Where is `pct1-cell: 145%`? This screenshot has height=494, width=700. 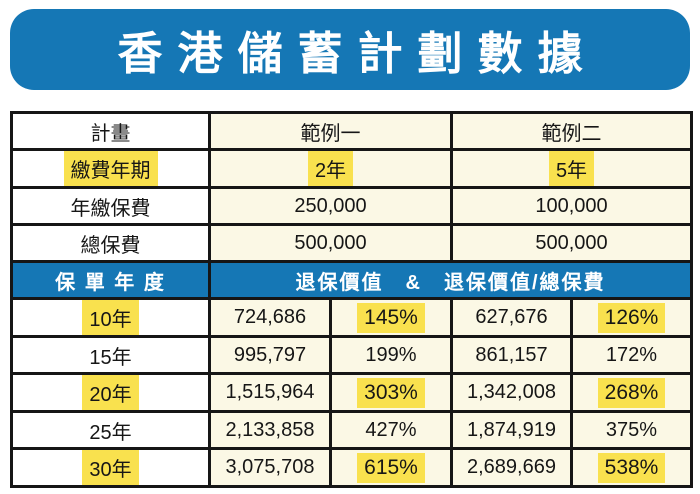 pct1-cell: 145% is located at coordinates (391, 317).